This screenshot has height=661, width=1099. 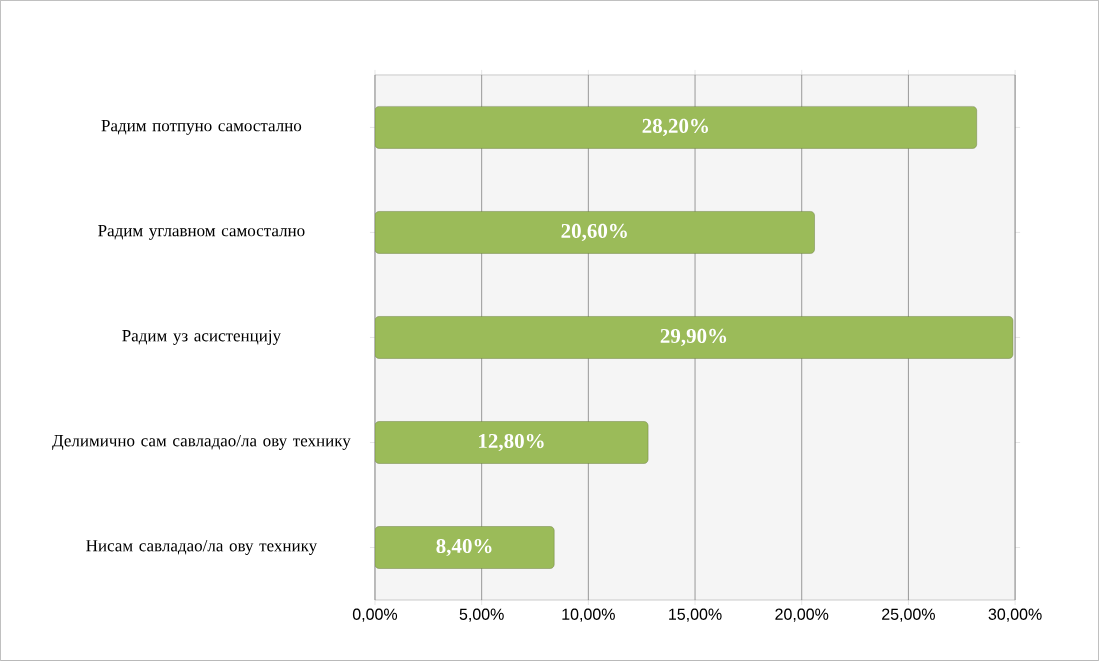 I want to click on y-tick-label: Радим потпуно самостално, so click(x=201, y=127).